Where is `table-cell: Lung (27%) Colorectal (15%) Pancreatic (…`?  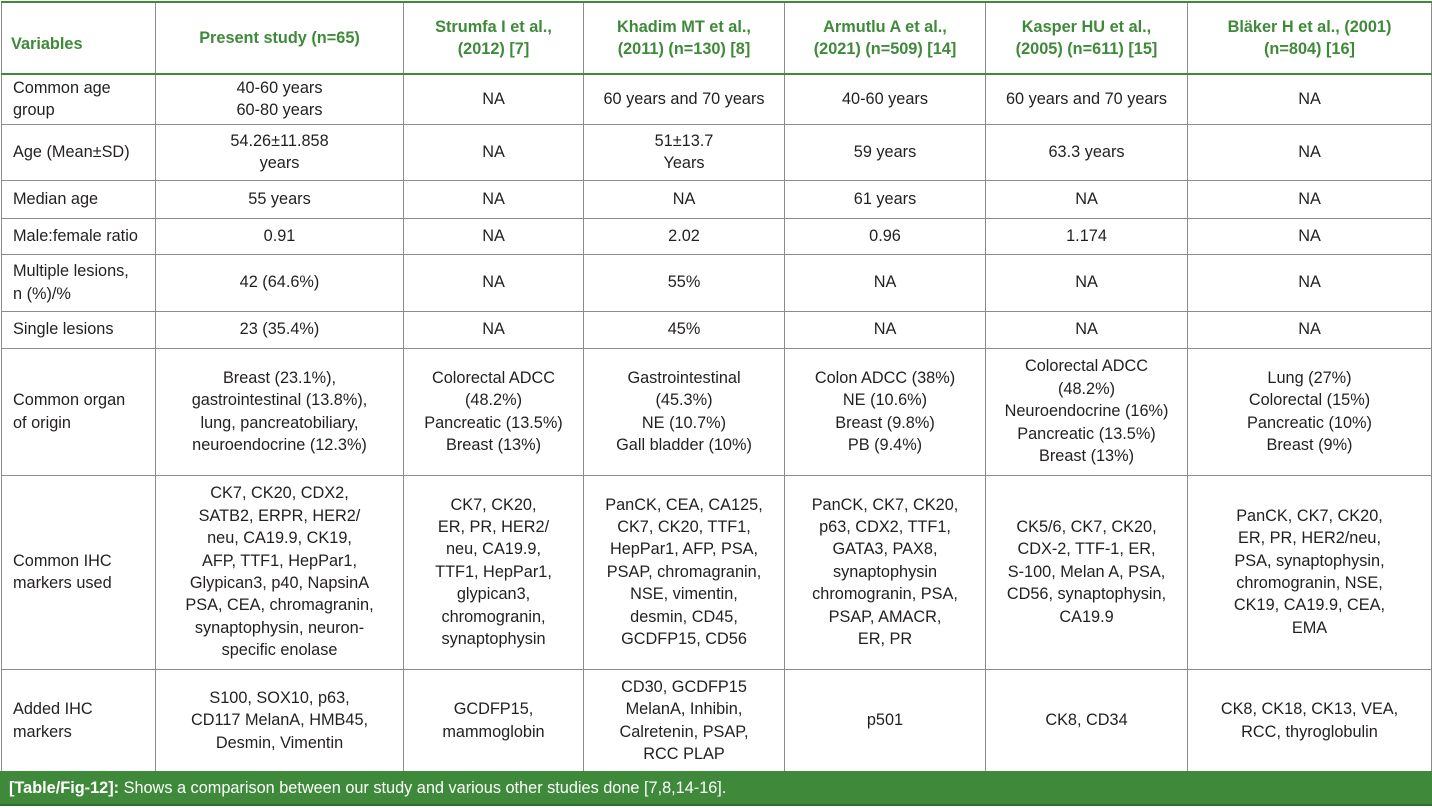
table-cell: Lung (27%) Colorectal (15%) Pancreatic (… is located at coordinates (1309, 411).